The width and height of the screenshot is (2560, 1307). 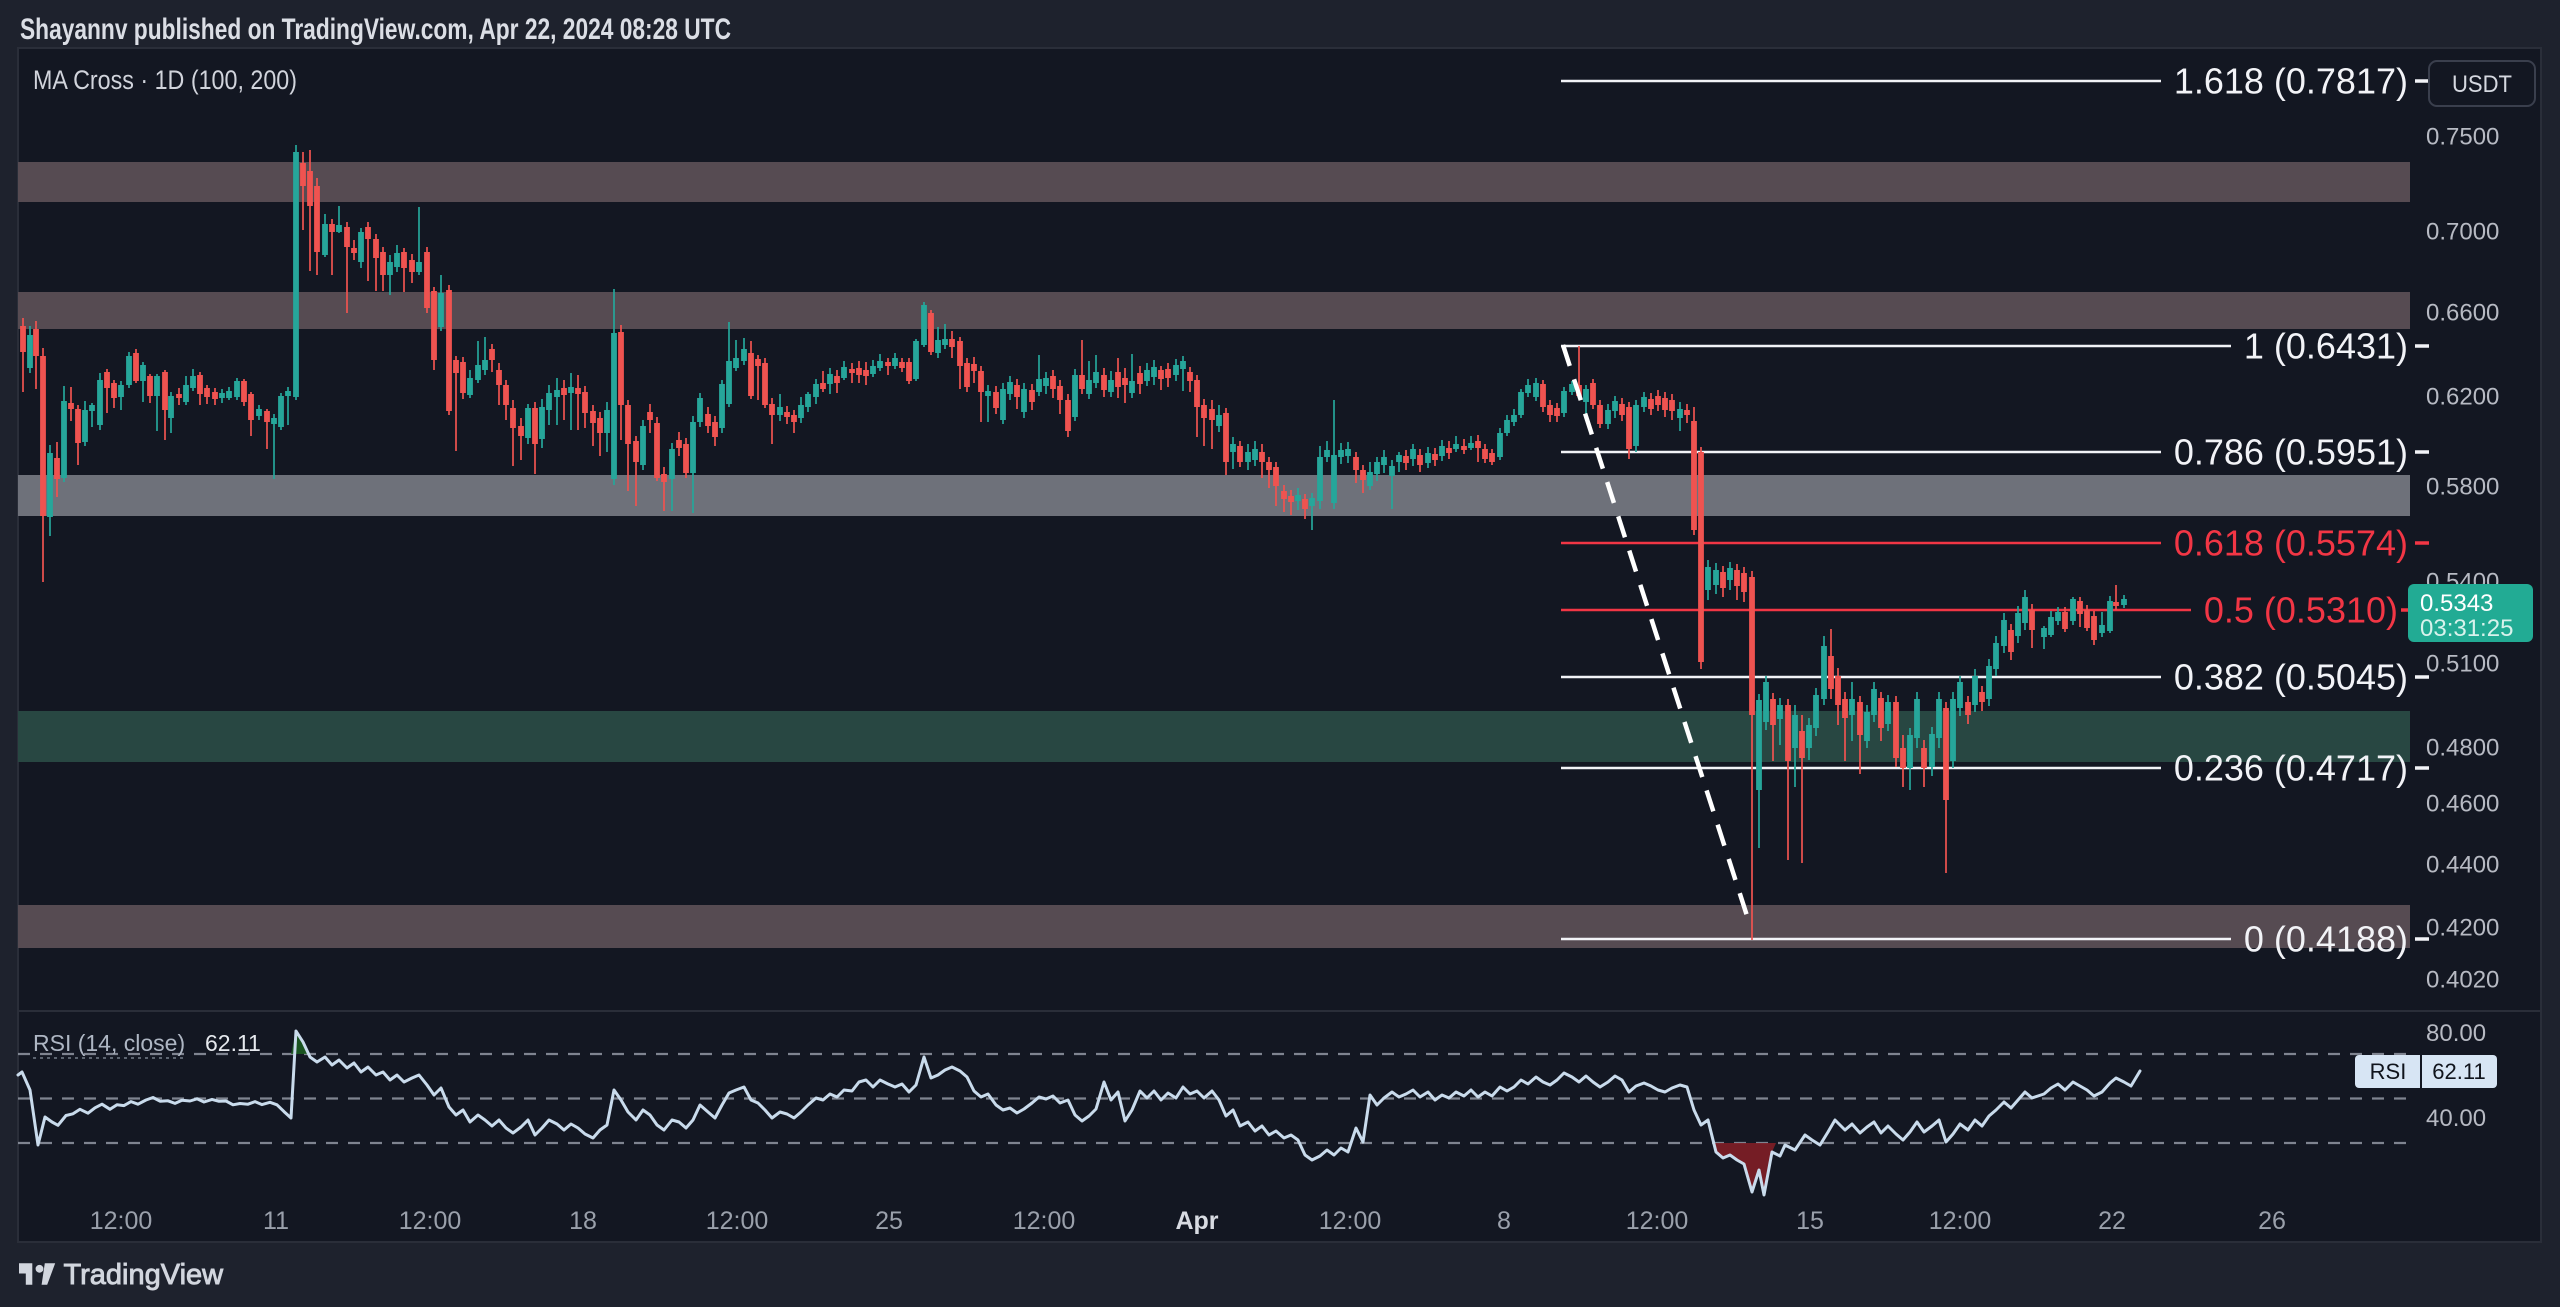 I want to click on svg-text: 1.618 (0.7817), so click(x=2291, y=81).